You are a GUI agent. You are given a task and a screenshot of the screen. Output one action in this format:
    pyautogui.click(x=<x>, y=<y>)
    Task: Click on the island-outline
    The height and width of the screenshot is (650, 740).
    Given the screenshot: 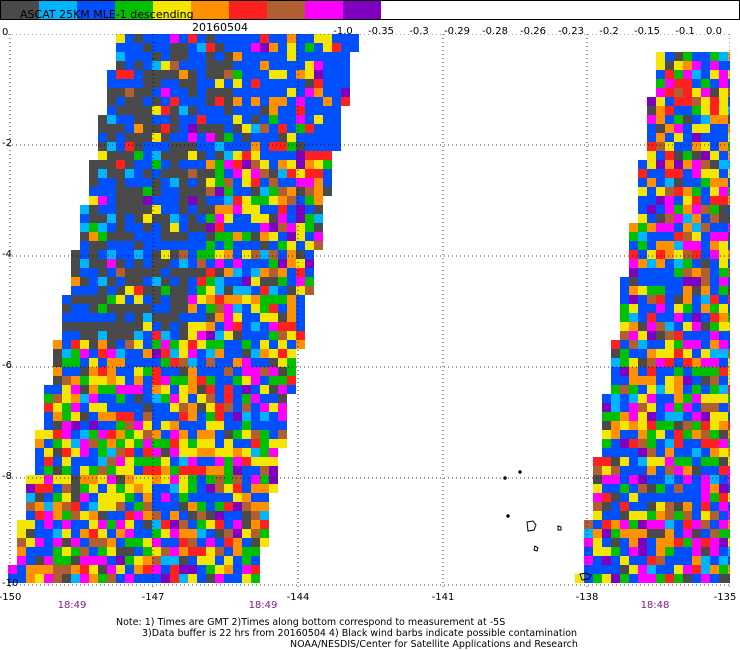 What is the action you would take?
    pyautogui.click(x=585, y=576)
    